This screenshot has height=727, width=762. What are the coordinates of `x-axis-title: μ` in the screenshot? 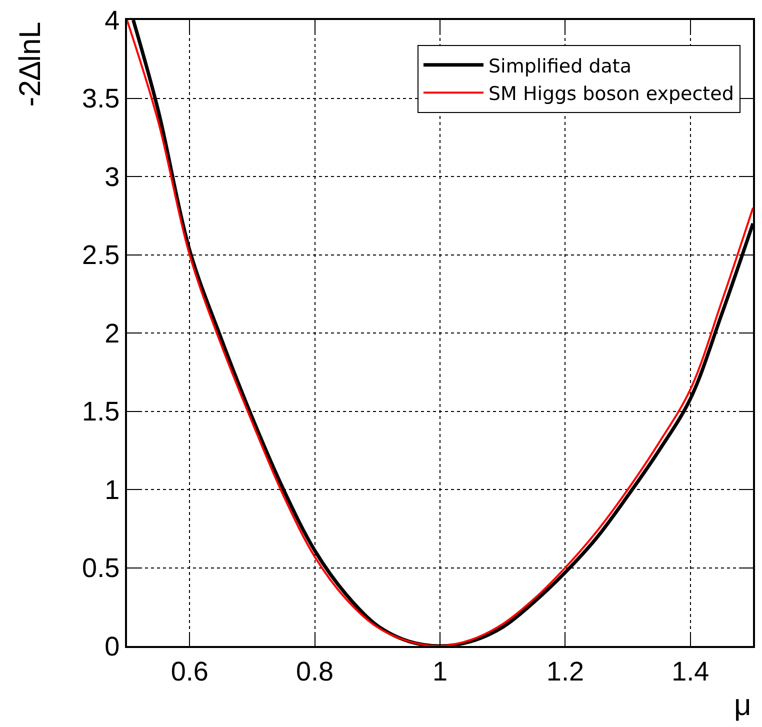 It's located at (743, 705).